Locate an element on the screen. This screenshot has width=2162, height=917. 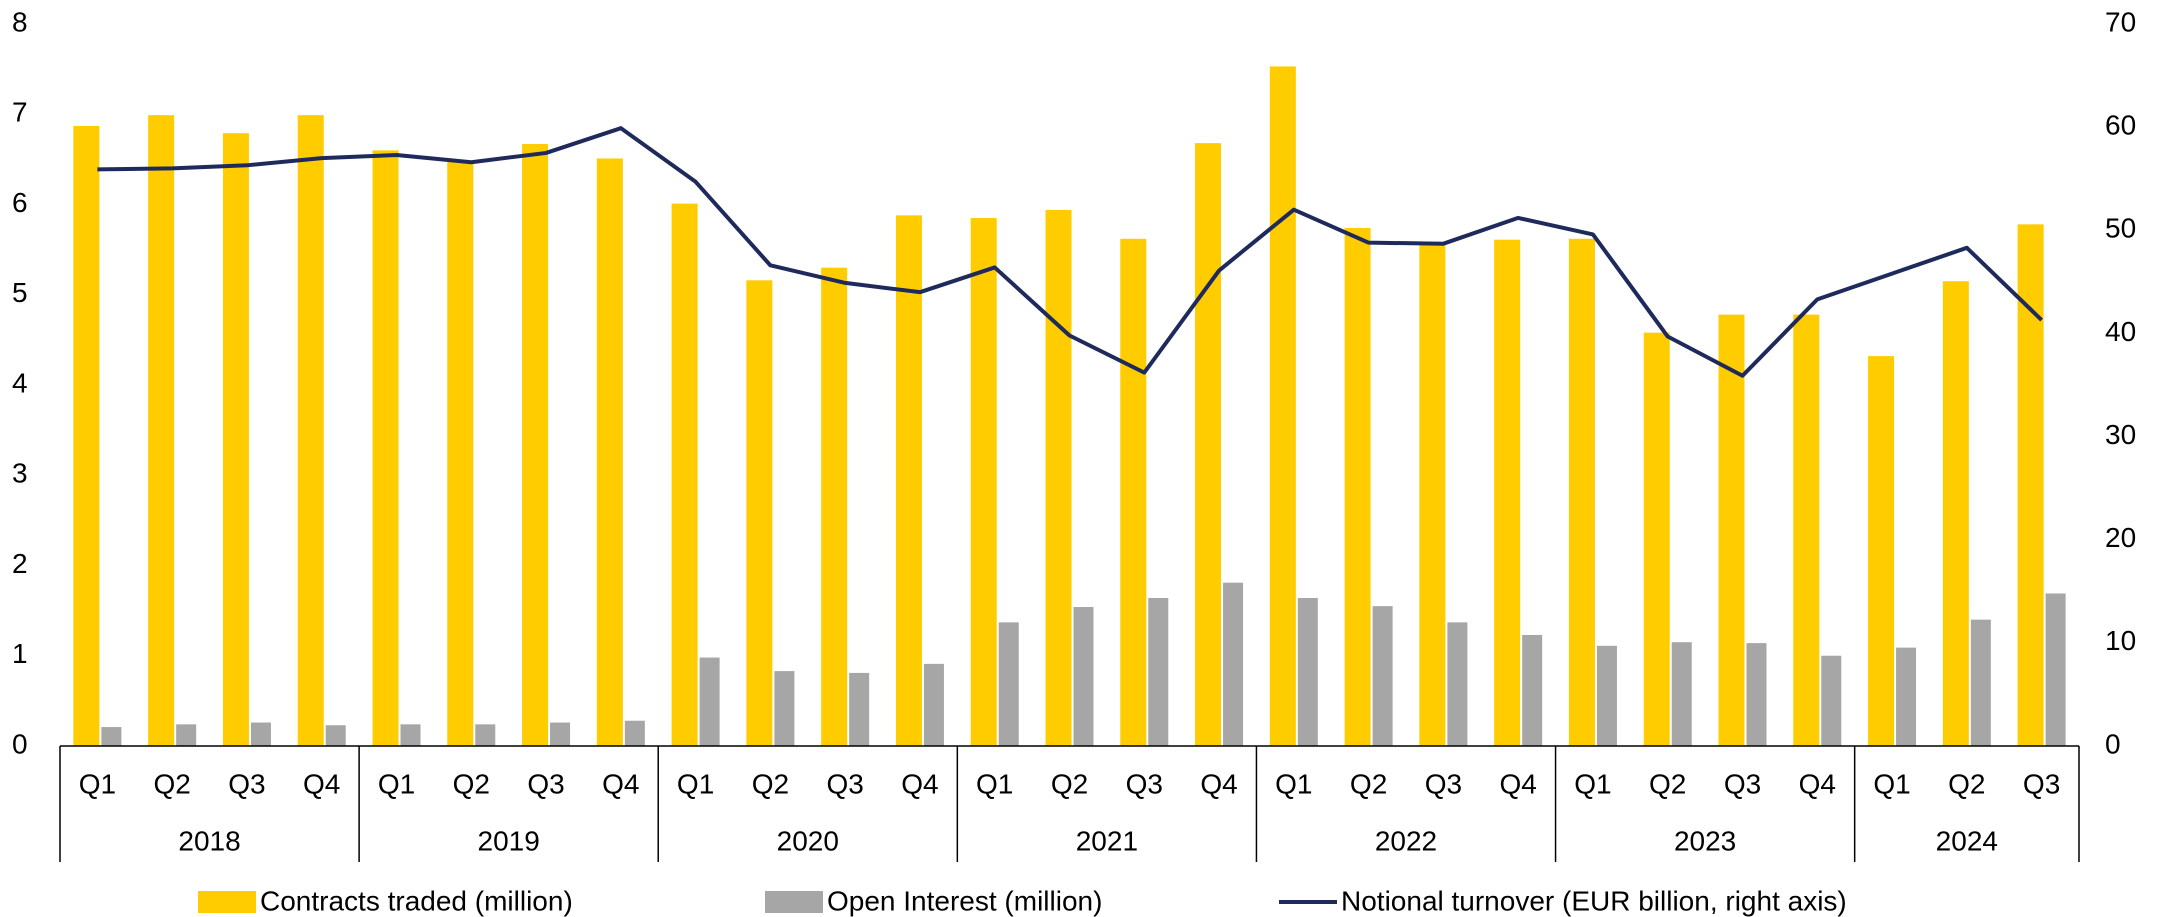
y2-tick-label: 60 is located at coordinates (2120, 125).